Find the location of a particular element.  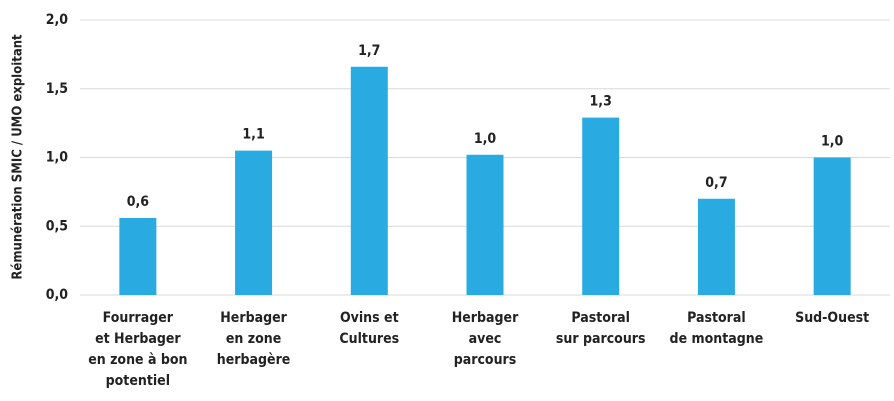

y-axis-label: Rémunération SMIC / UMO exploitant is located at coordinates (18, 157).